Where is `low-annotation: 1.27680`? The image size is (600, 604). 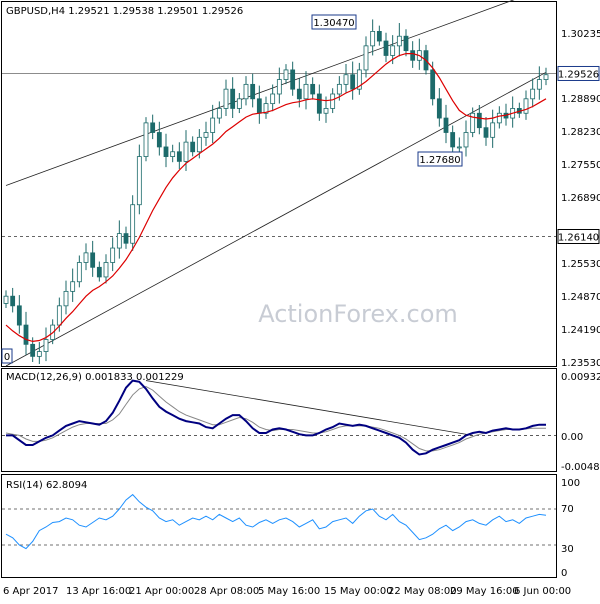
low-annotation: 1.27680 is located at coordinates (439, 160).